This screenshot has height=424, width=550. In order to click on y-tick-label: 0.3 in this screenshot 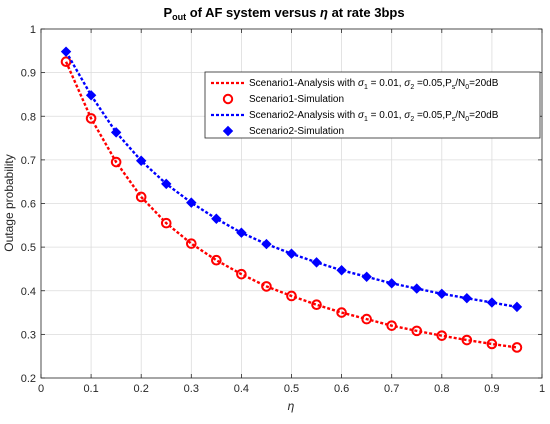, I will do `click(28, 335)`.